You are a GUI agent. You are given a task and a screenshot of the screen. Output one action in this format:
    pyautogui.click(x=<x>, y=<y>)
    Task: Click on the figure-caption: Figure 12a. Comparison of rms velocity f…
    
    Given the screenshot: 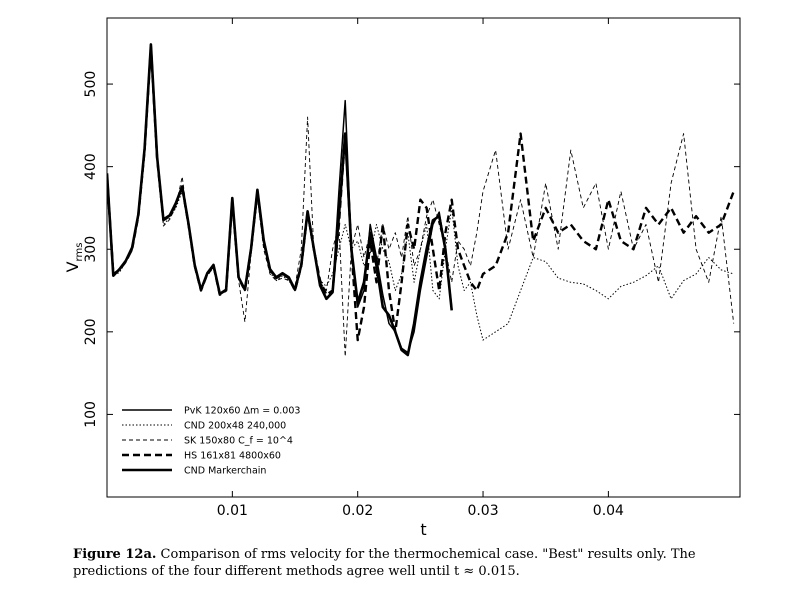 What is the action you would take?
    pyautogui.click(x=418, y=563)
    